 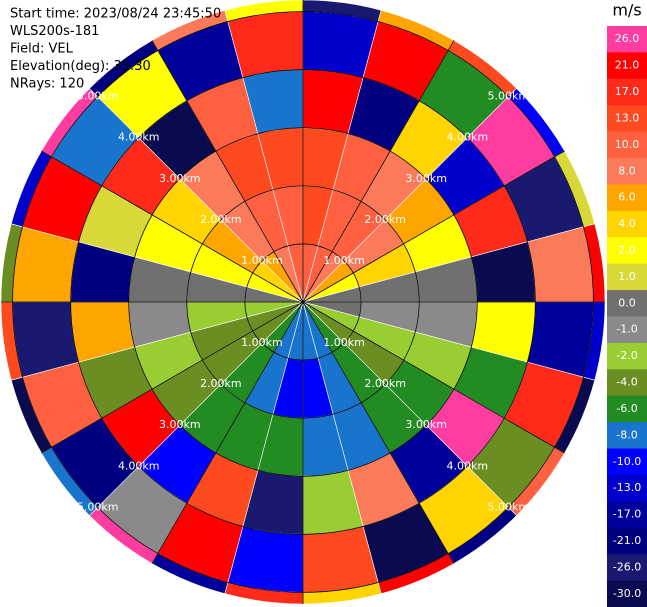 I want to click on colorbar-label: -8.0, so click(x=626, y=434).